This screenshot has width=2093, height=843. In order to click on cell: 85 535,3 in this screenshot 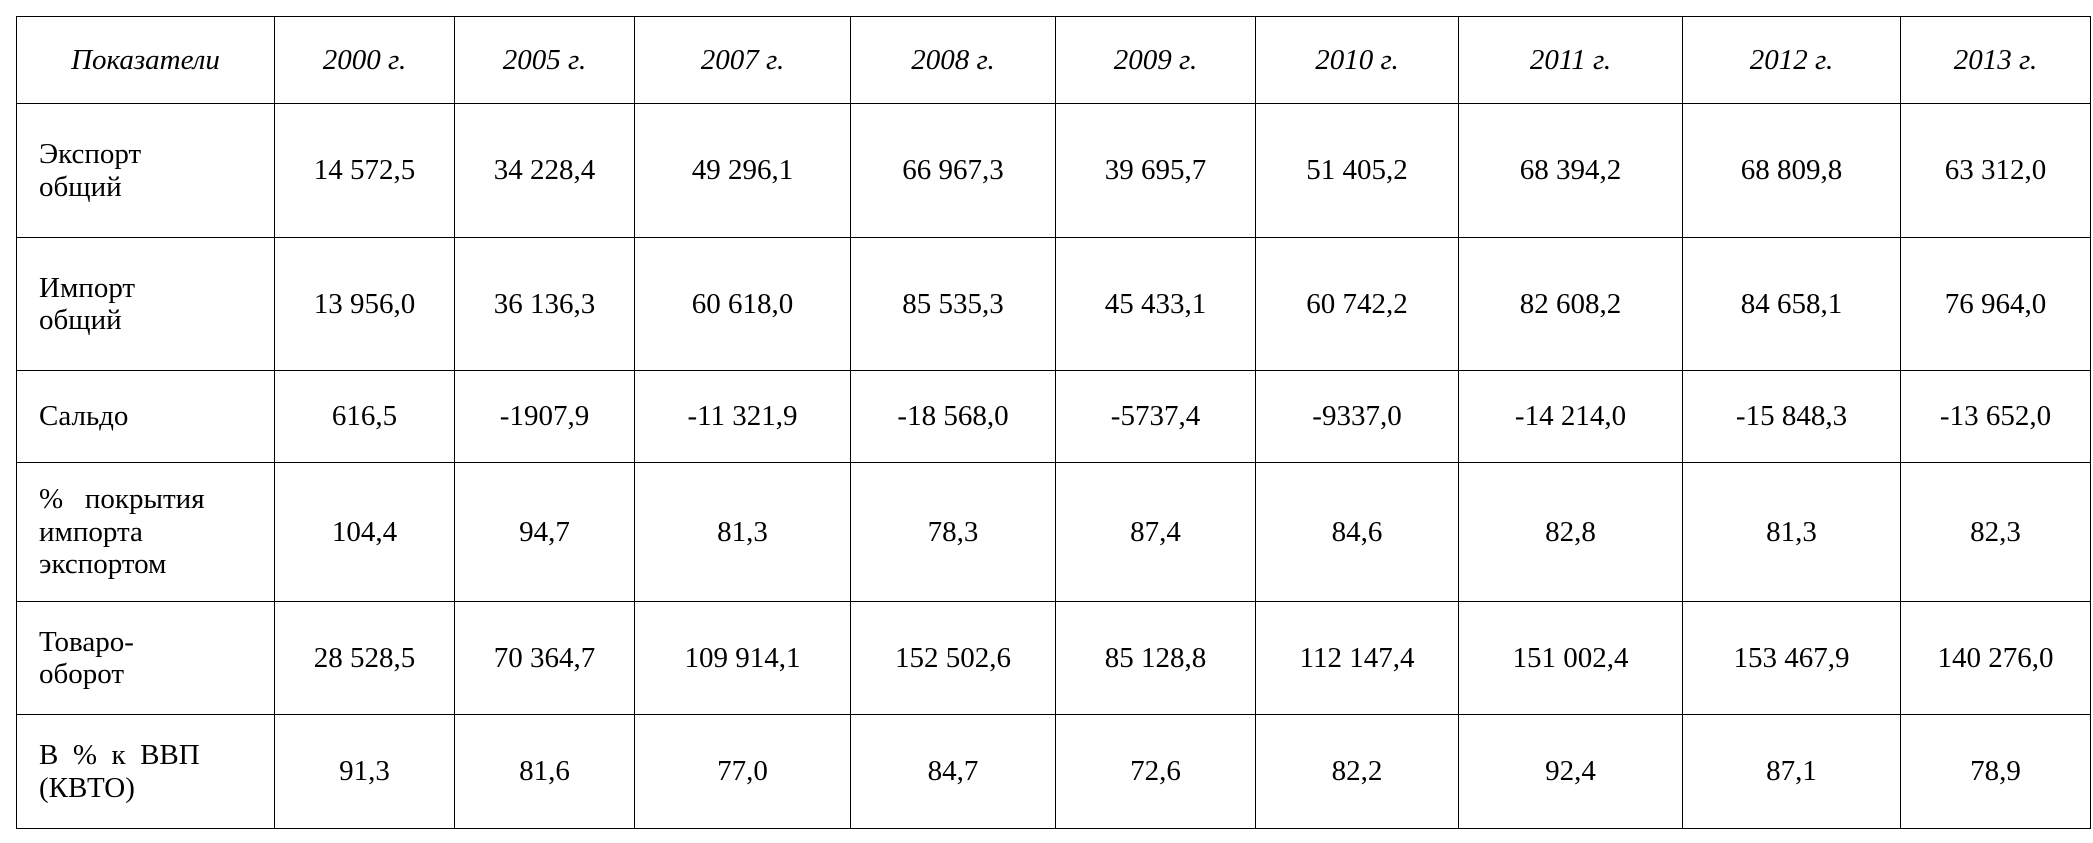, I will do `click(953, 304)`.